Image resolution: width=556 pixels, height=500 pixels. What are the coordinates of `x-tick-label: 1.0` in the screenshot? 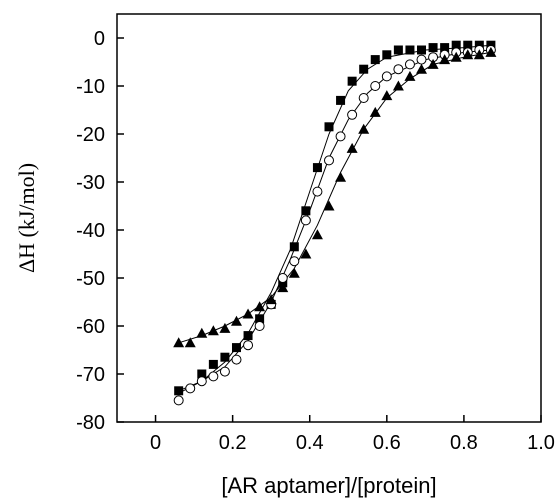 It's located at (541, 443).